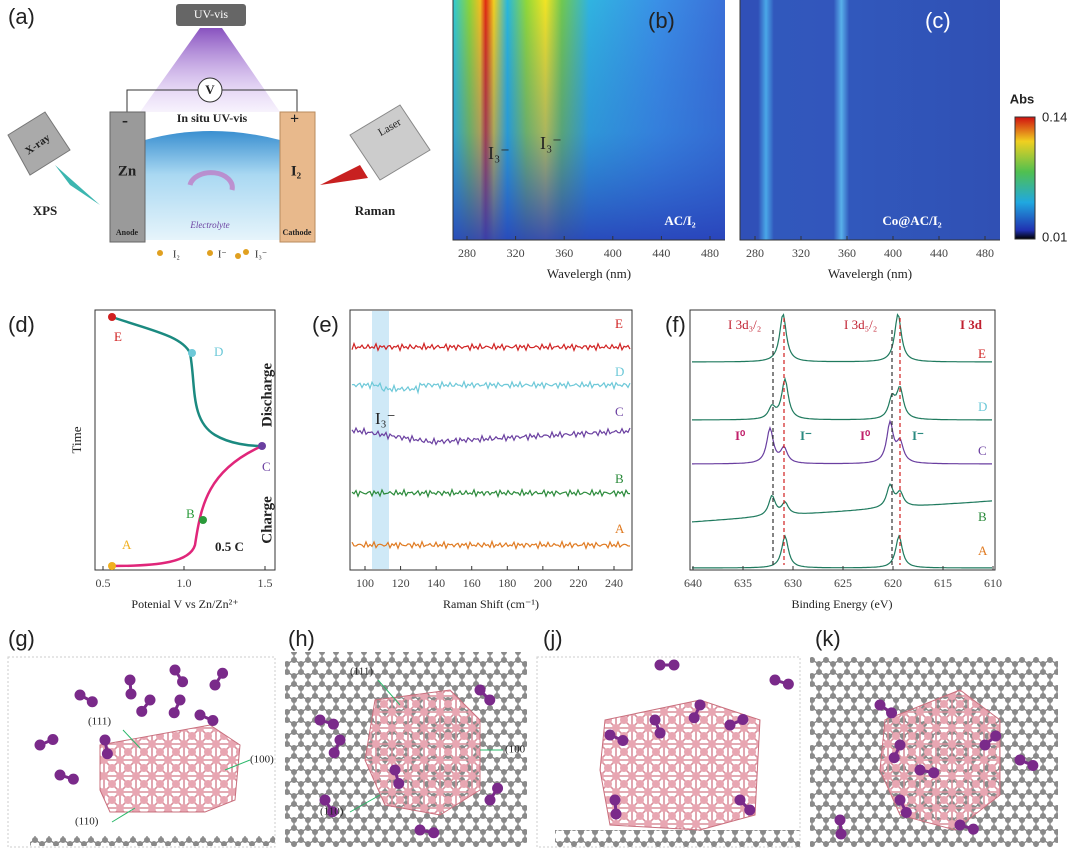 The image size is (1080, 854). I want to click on x-tick-label: 615, so click(943, 583).